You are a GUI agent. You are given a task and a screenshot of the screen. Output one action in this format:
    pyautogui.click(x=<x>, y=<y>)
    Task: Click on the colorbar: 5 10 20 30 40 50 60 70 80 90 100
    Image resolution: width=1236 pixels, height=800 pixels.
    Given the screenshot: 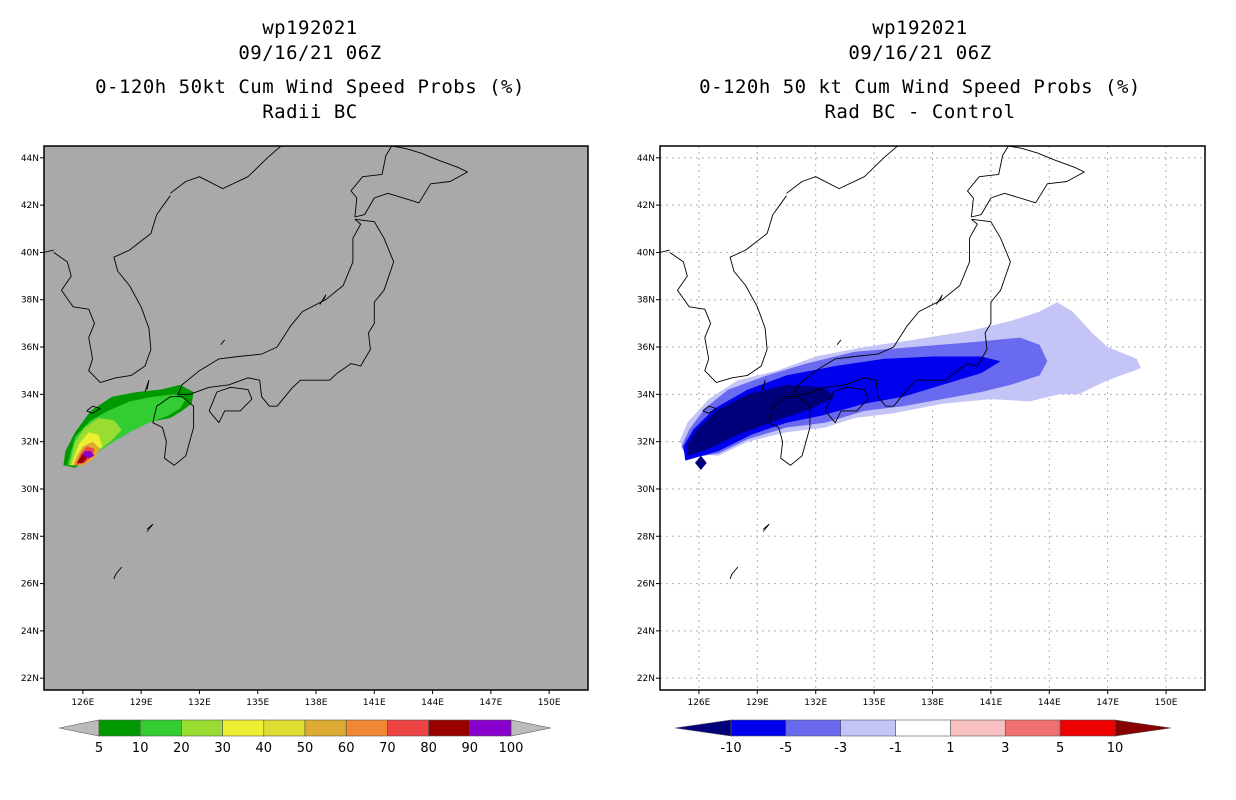 What is the action you would take?
    pyautogui.click(x=305, y=737)
    